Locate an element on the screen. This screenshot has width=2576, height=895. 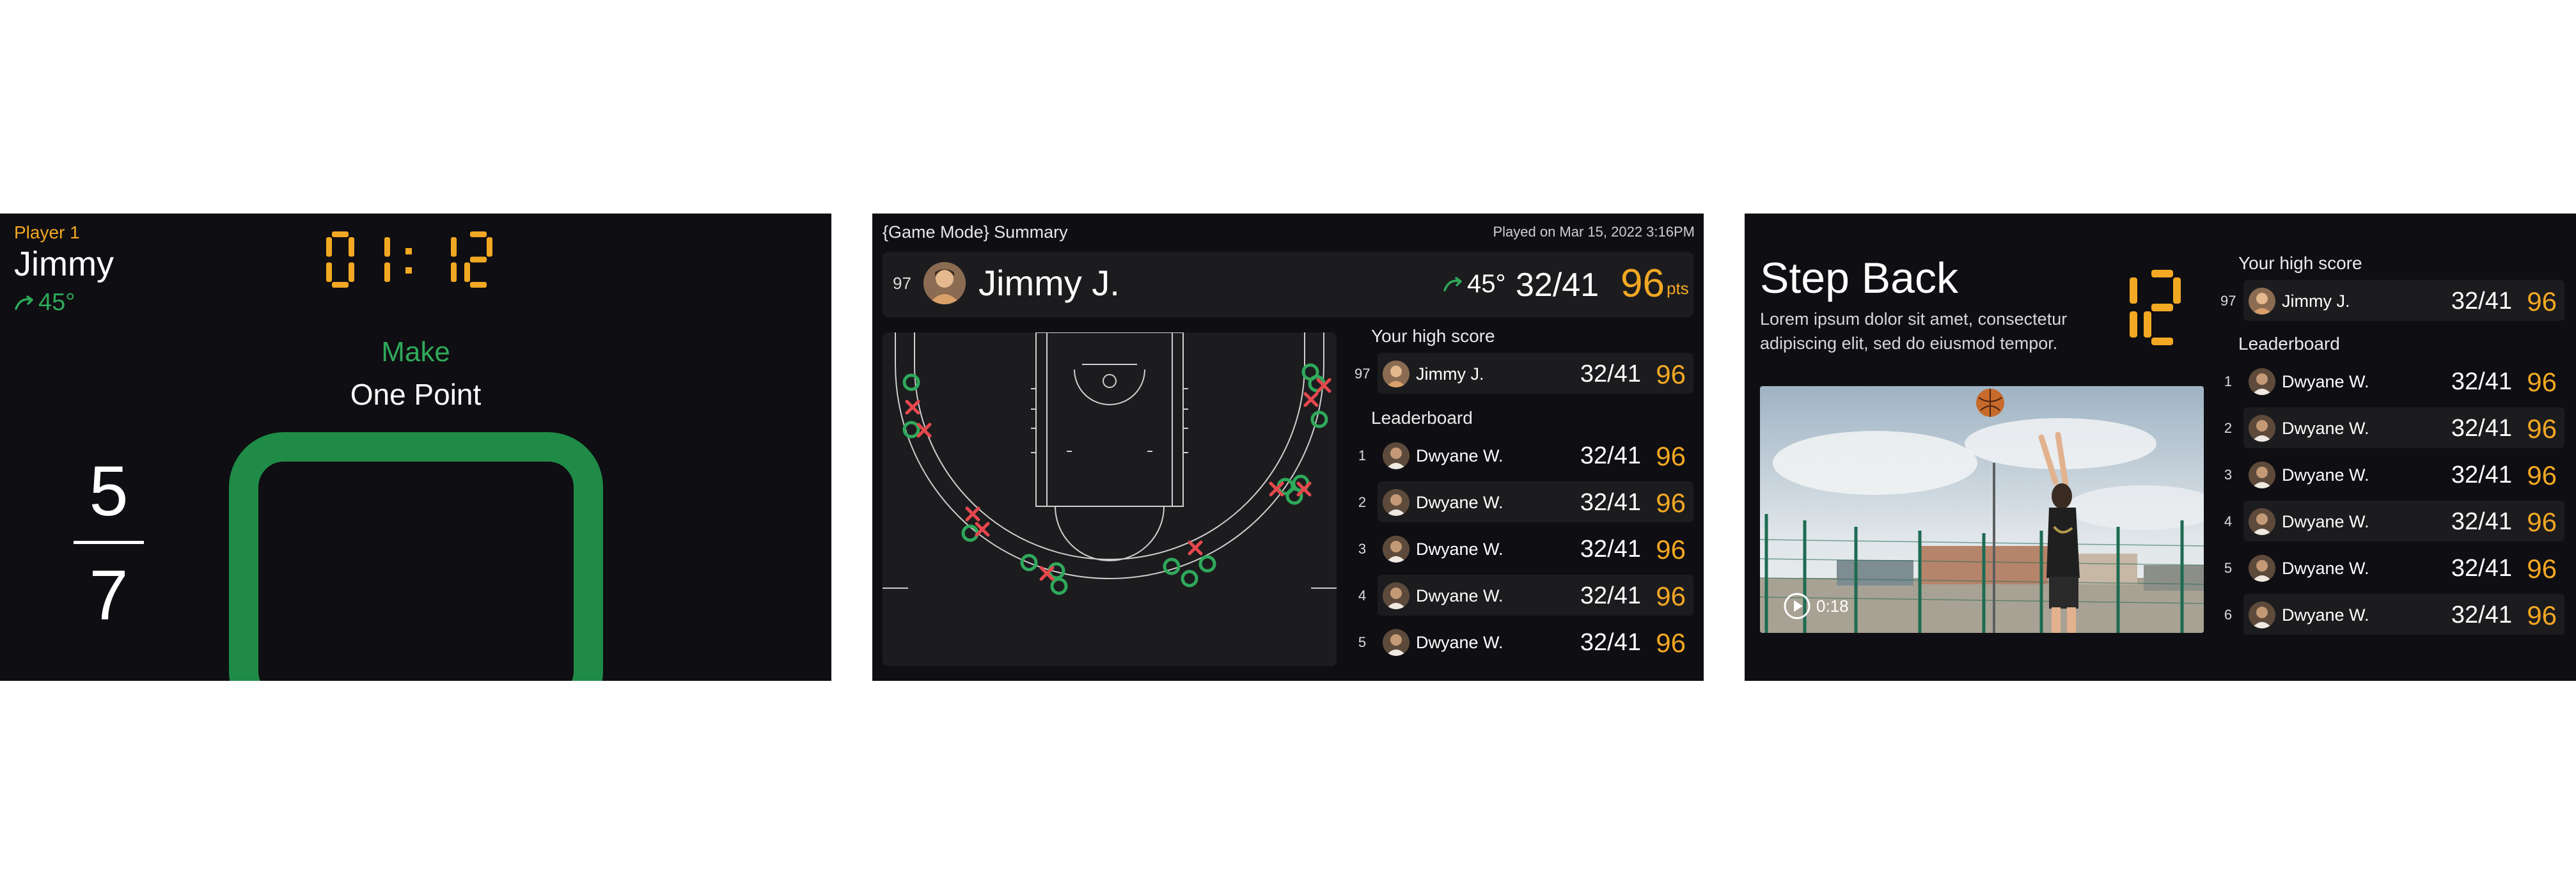
play-icon is located at coordinates (1797, 606).